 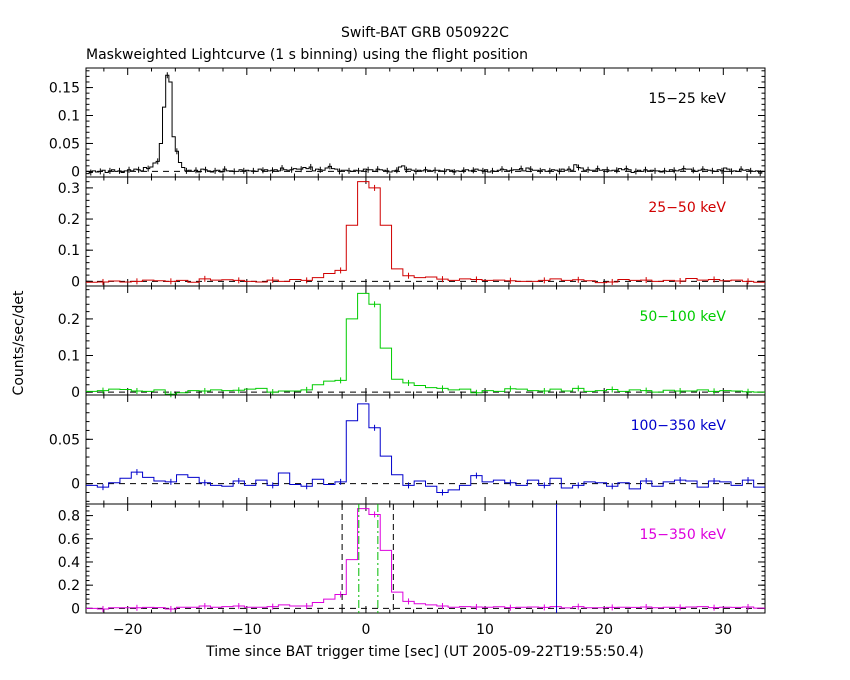 What do you see at coordinates (604, 630) in the screenshot?
I see `x-tick-label: 20` at bounding box center [604, 630].